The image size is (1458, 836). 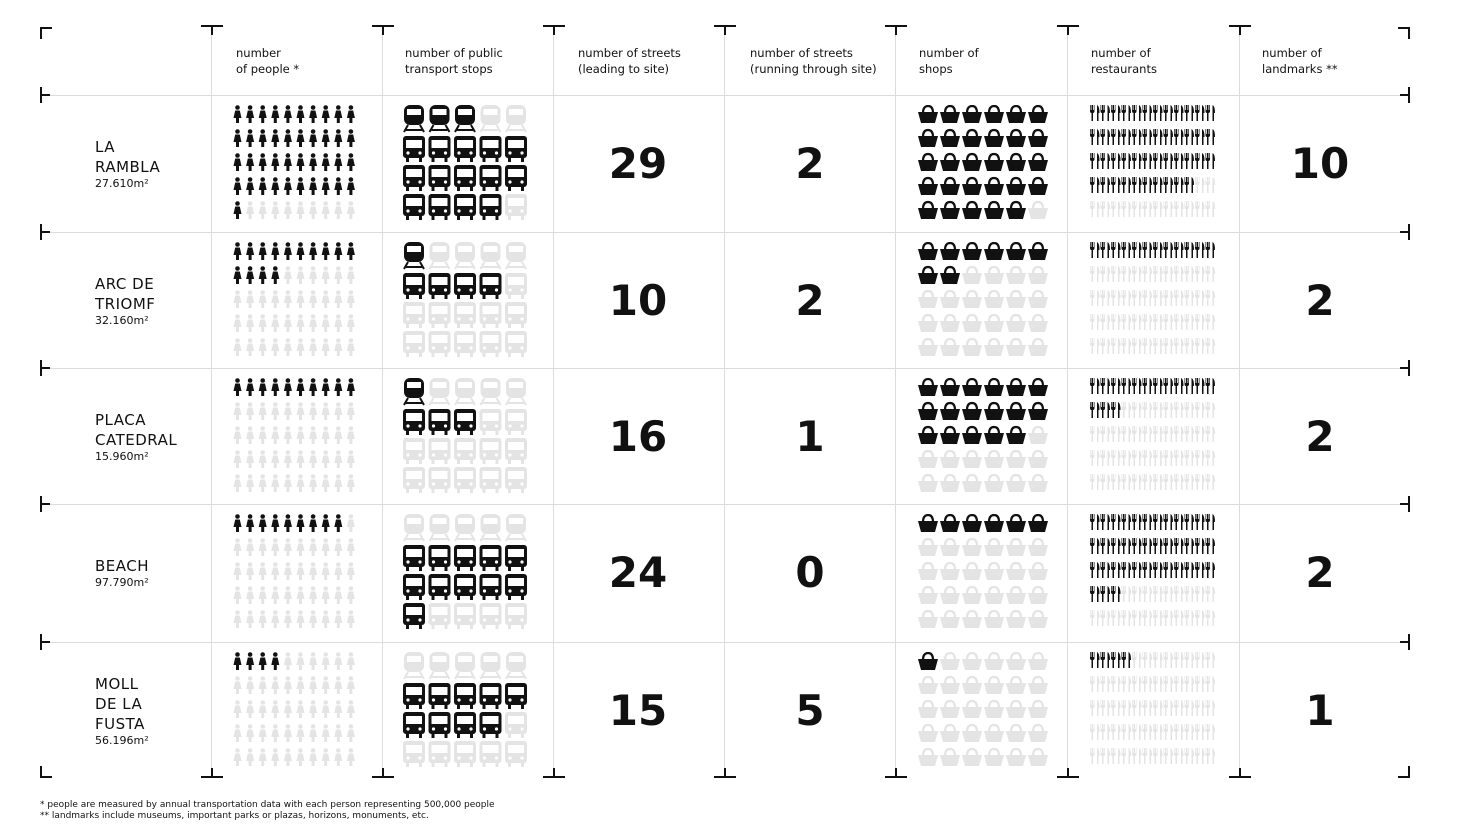 I want to click on streets-leading-value: 10, so click(x=638, y=300).